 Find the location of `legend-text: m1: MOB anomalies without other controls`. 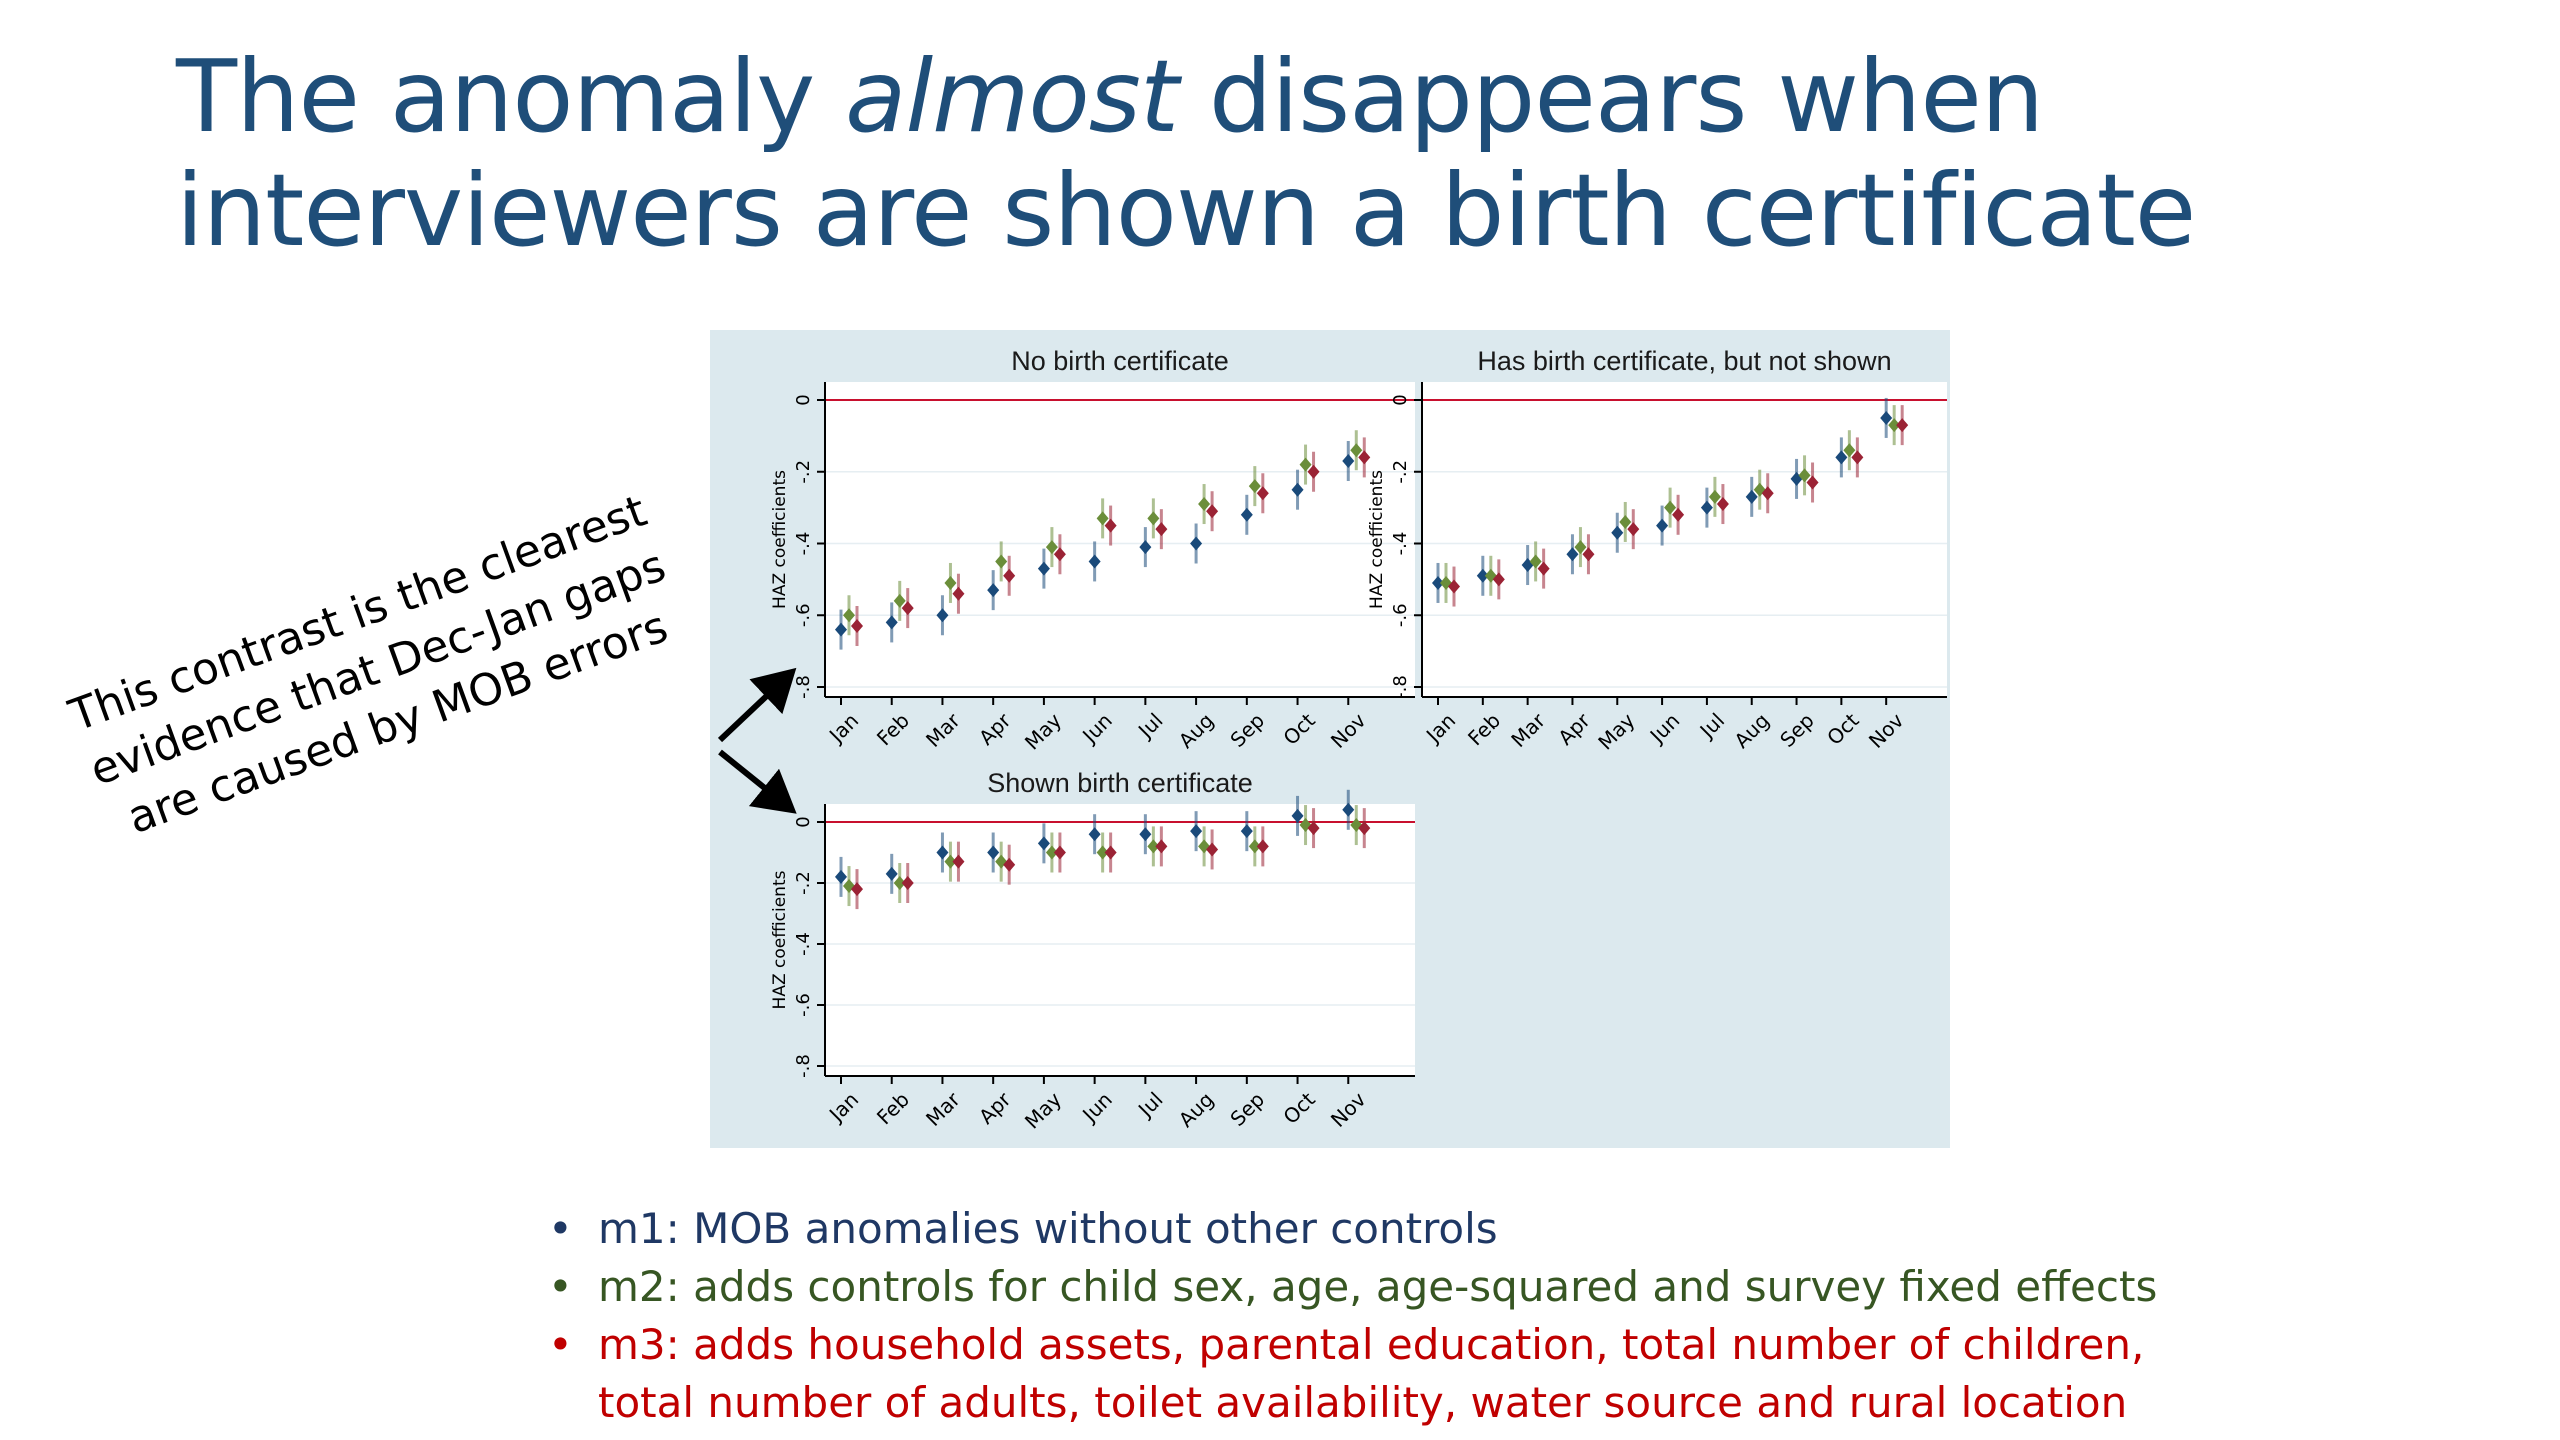

legend-text: m1: MOB anomalies without other controls is located at coordinates (1048, 1228).